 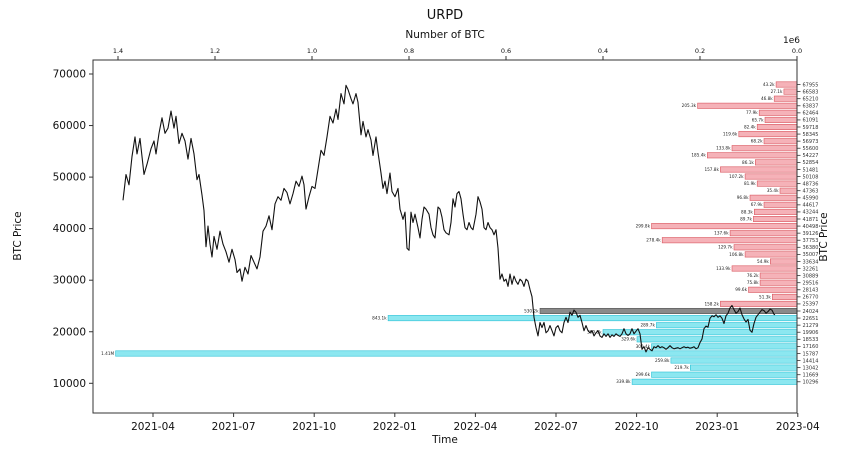 What do you see at coordinates (811, 92) in the screenshot?
I see `right-axis-price-label: 66583` at bounding box center [811, 92].